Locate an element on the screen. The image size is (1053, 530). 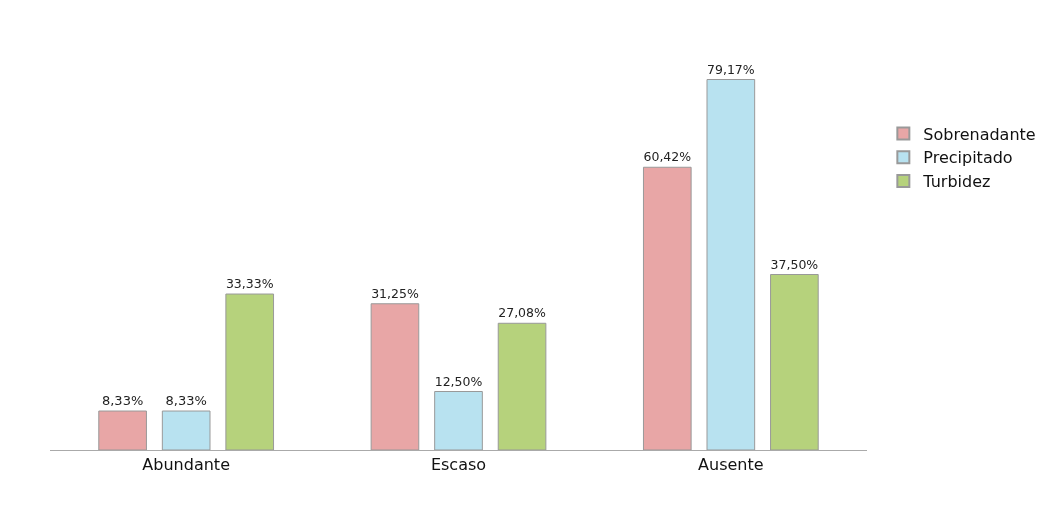
data-label: 31,25% is located at coordinates (395, 293).